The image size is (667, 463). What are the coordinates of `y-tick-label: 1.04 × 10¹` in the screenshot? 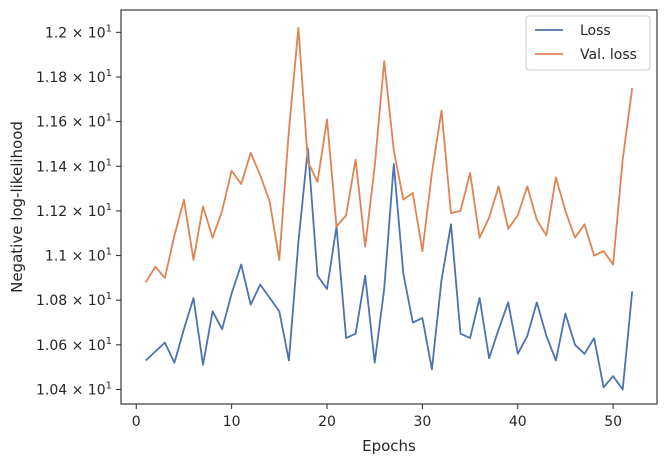 It's located at (74, 389).